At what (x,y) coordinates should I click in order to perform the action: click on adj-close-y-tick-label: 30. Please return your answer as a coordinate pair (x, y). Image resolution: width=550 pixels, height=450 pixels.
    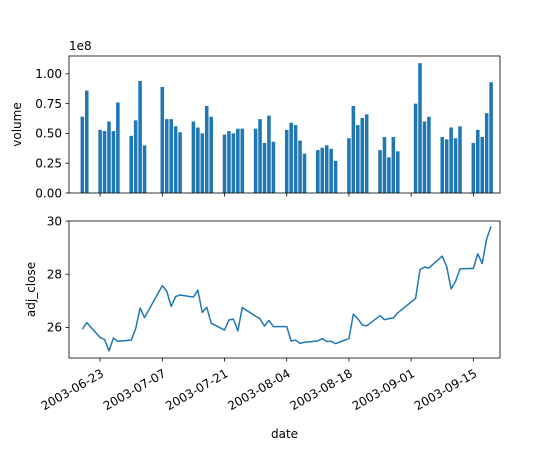
    Looking at the image, I should click on (54, 221).